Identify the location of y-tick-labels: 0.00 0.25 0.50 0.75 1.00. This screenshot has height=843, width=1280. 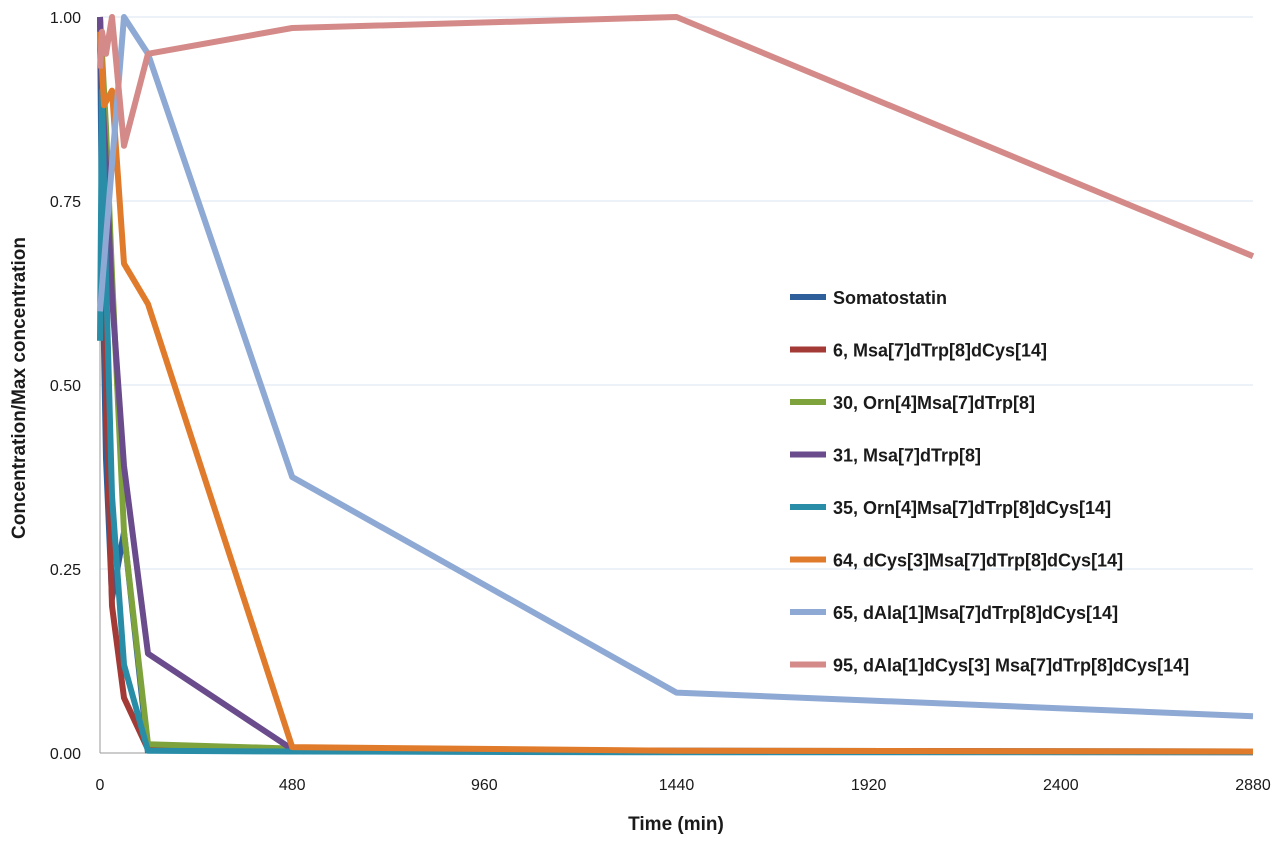
(65, 386).